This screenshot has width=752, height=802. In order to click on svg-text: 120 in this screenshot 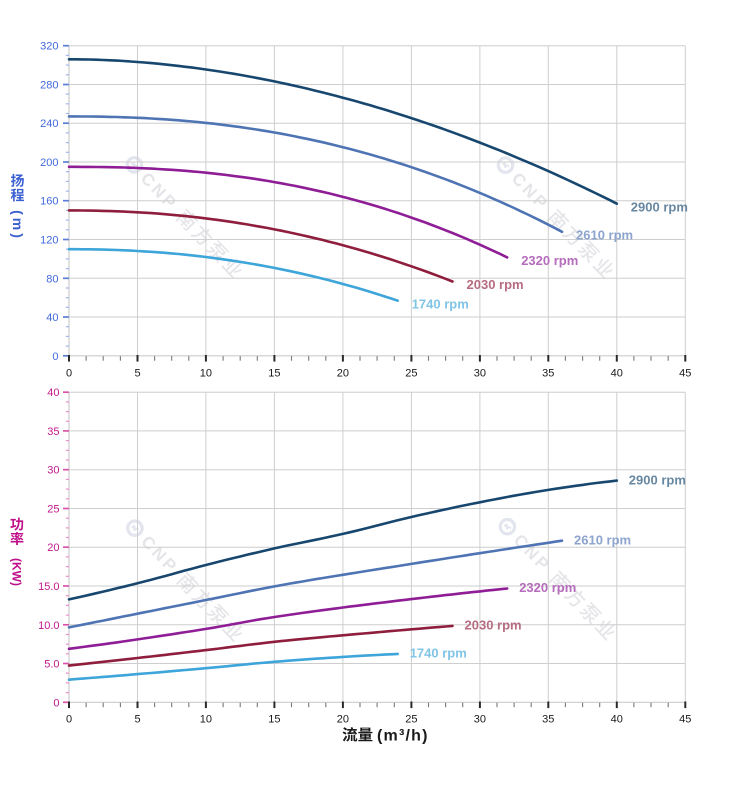, I will do `click(49, 241)`.